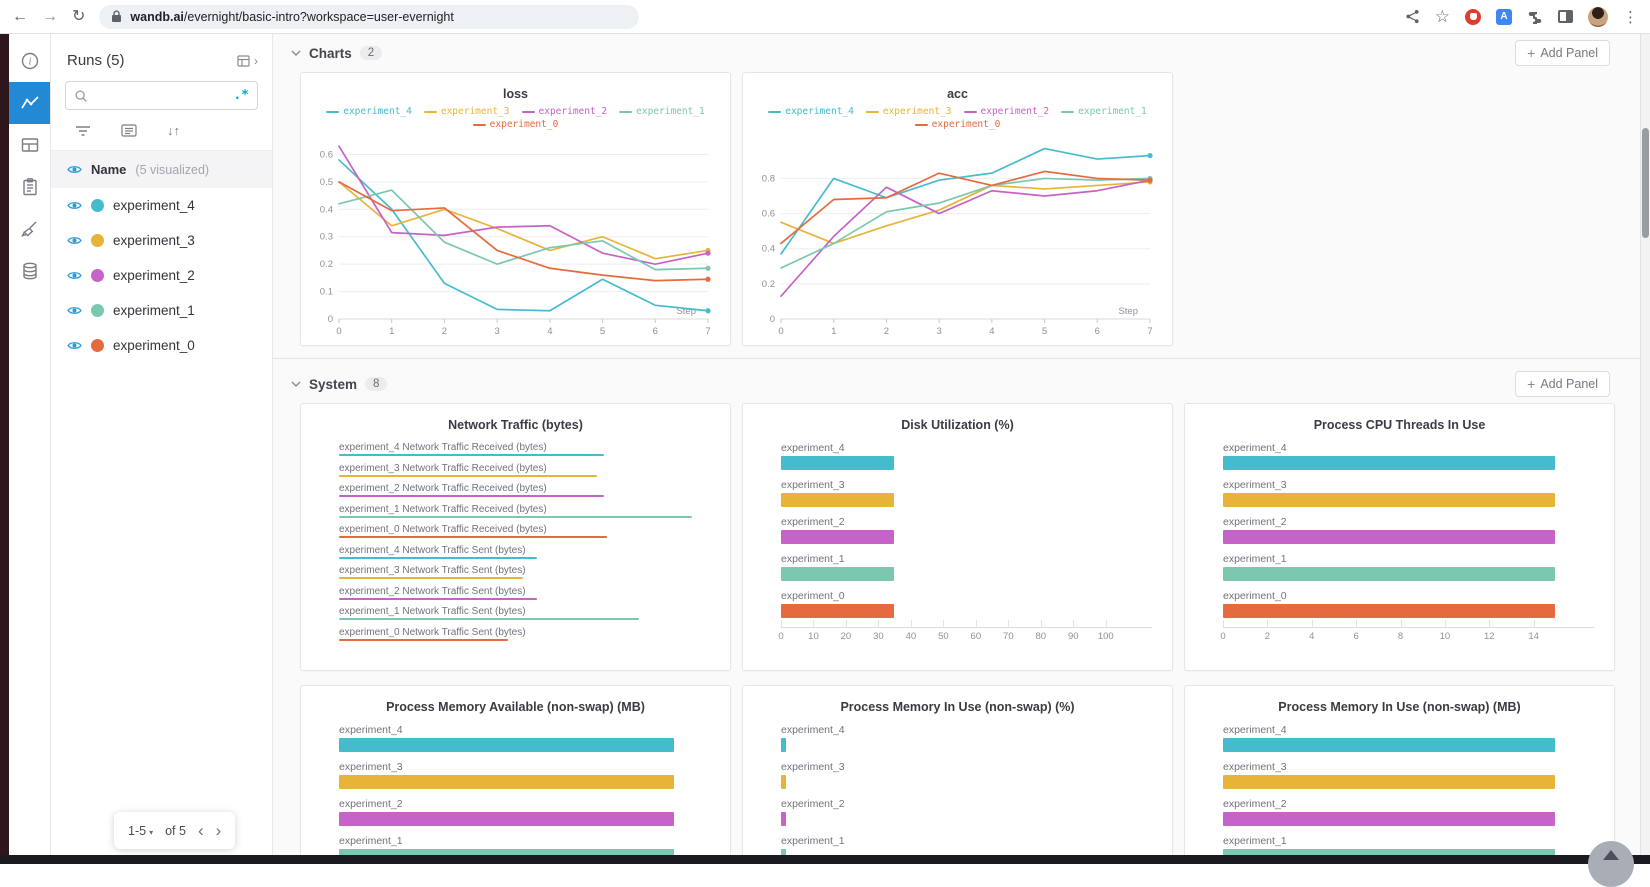 The width and height of the screenshot is (1650, 887). Describe the element at coordinates (241, 95) in the screenshot. I see `regex-toggle: .*` at that location.